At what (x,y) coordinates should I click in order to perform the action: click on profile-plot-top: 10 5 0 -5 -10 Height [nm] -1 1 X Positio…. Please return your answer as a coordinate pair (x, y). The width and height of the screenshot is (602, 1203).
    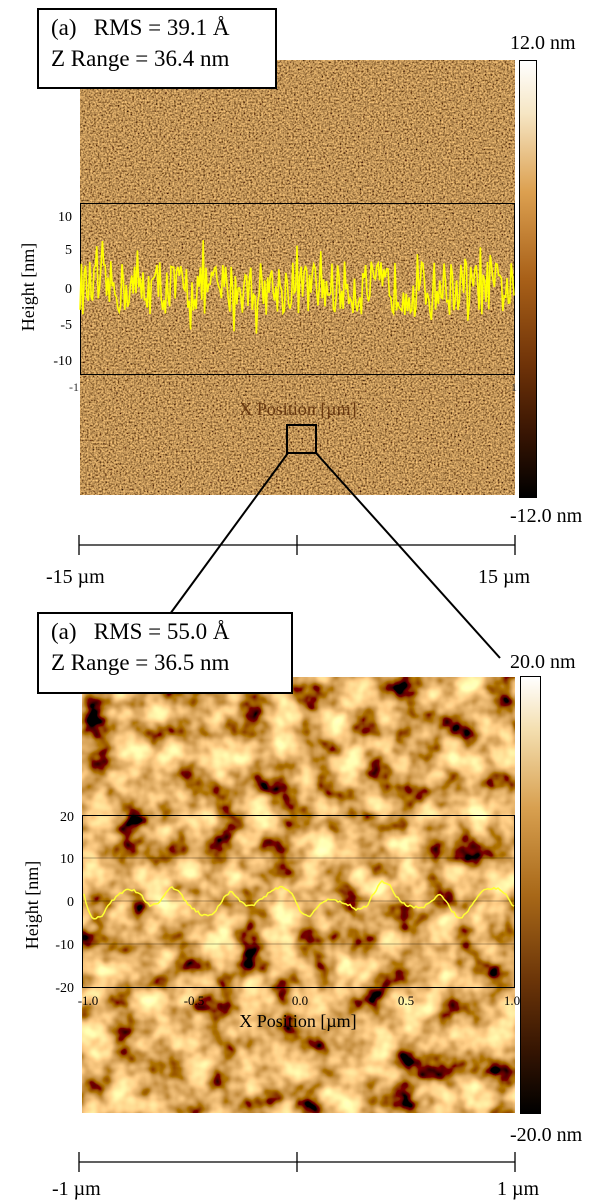
    Looking at the image, I should click on (267, 314).